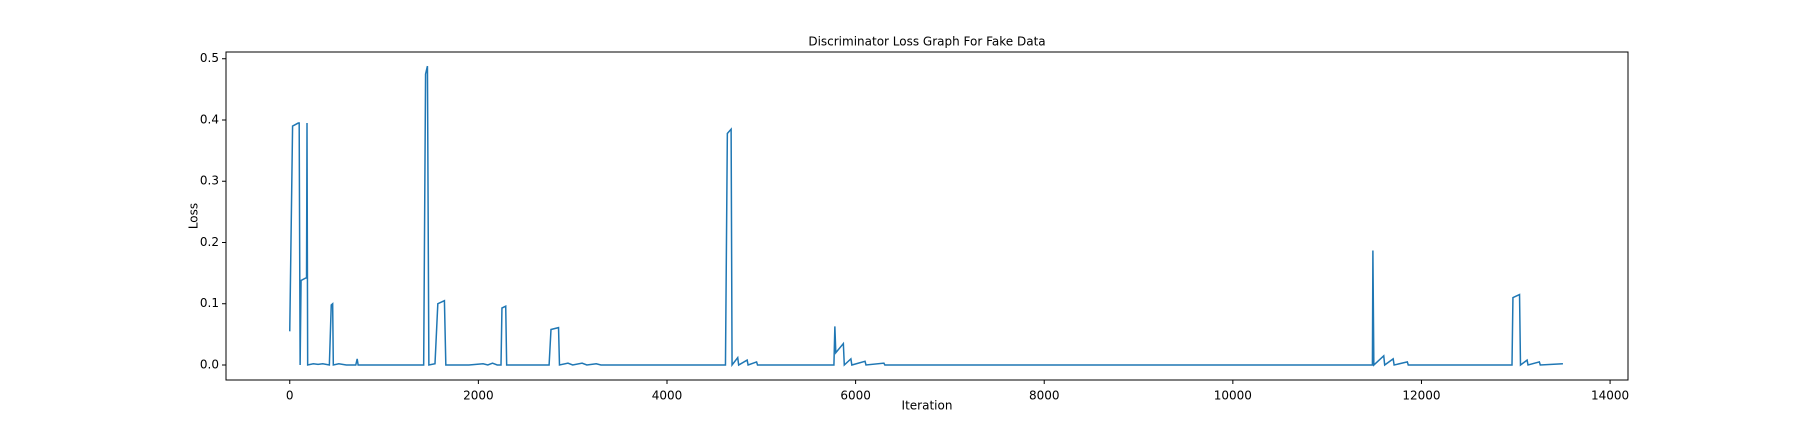  I want to click on x-axis-label: Iteration, so click(927, 406).